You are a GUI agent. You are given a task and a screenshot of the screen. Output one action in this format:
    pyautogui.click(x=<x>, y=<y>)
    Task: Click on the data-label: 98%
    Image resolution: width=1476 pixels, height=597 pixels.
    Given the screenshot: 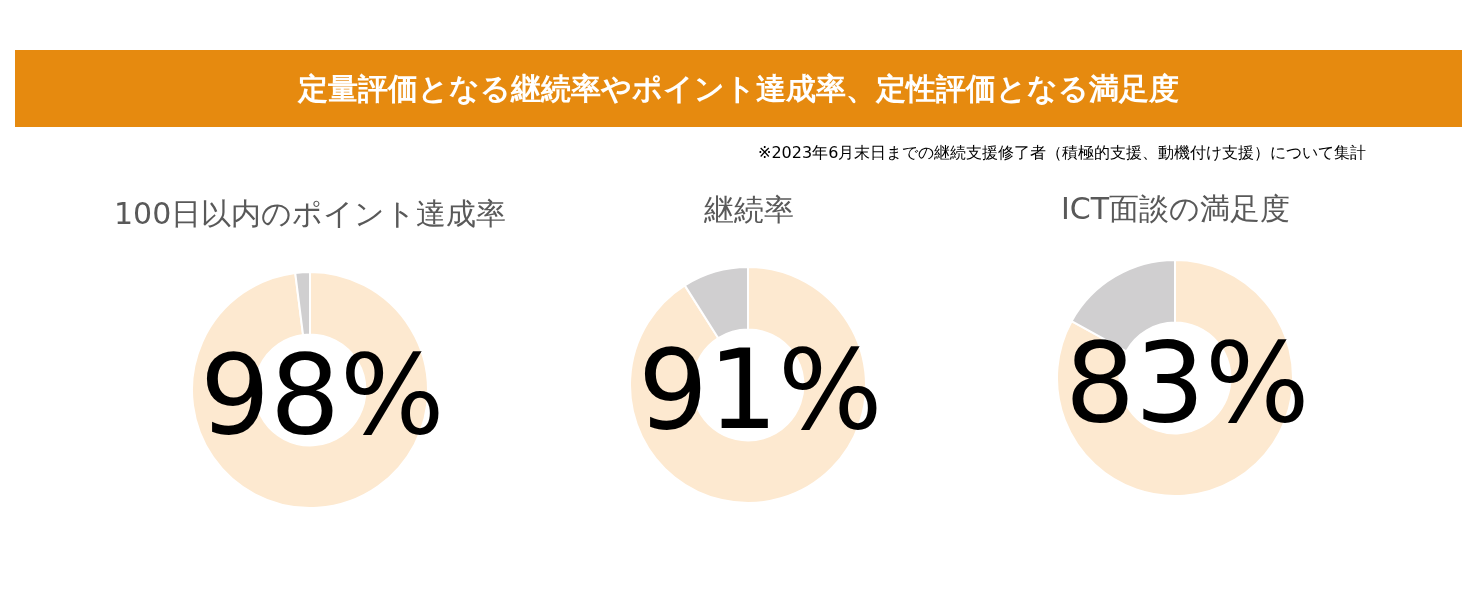 What is the action you would take?
    pyautogui.click(x=322, y=395)
    